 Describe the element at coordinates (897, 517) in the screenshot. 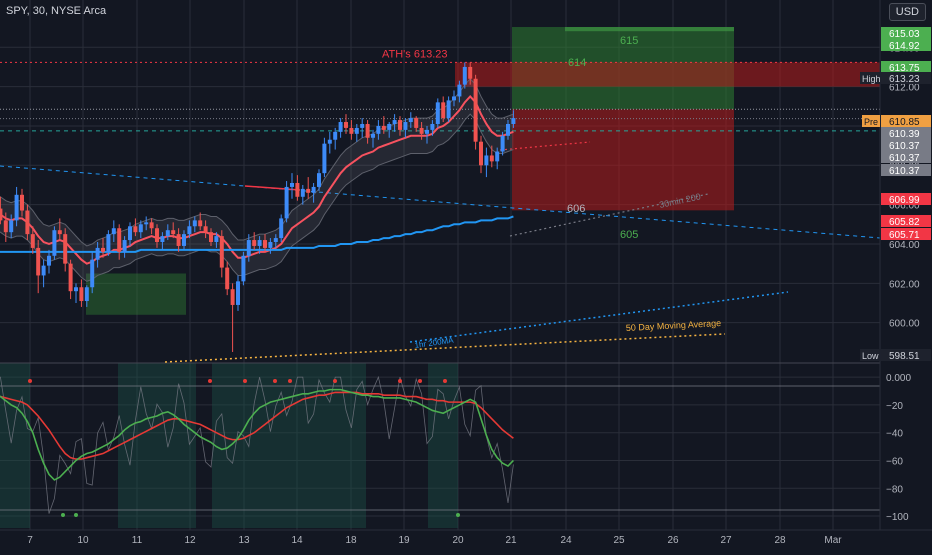

I see `osc-axis-tick: −100` at that location.